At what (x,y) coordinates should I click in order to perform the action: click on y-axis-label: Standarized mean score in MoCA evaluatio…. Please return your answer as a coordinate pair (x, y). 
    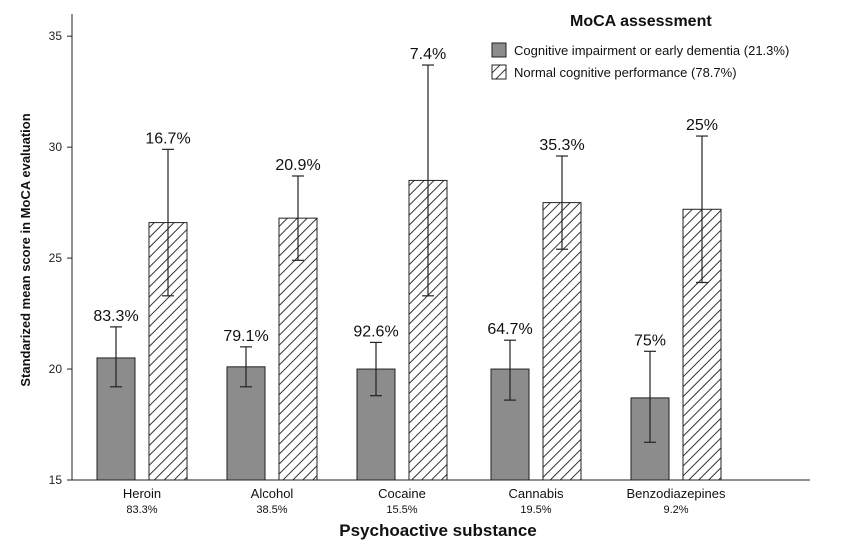
    Looking at the image, I should click on (25, 249).